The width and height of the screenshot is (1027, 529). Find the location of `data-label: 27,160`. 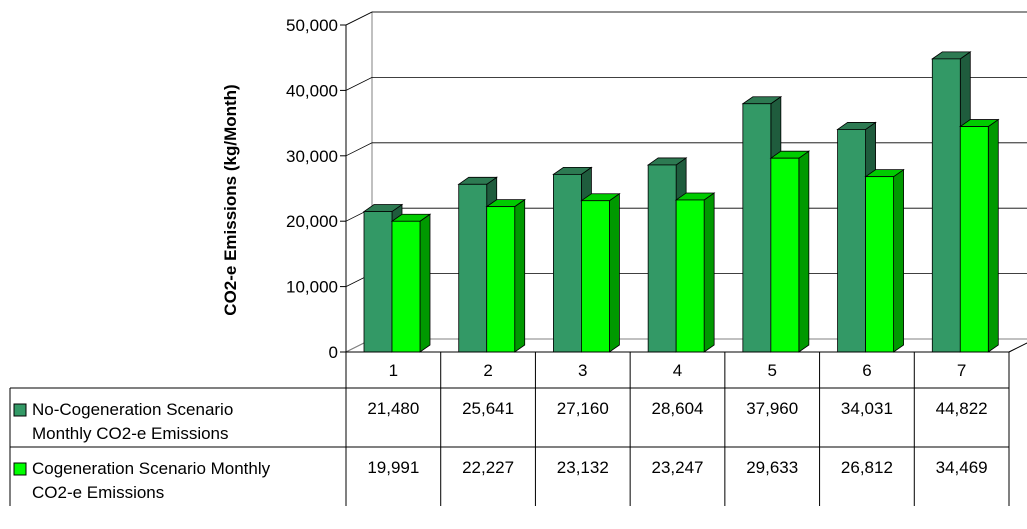

data-label: 27,160 is located at coordinates (583, 408).